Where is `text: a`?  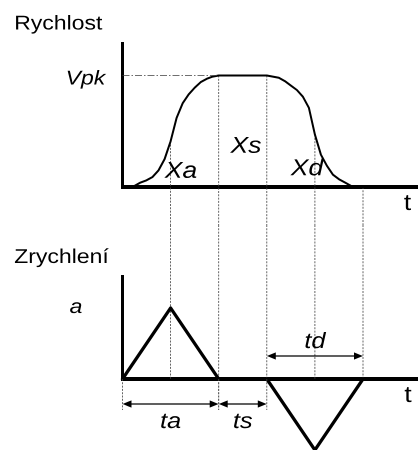
text: a is located at coordinates (76, 308).